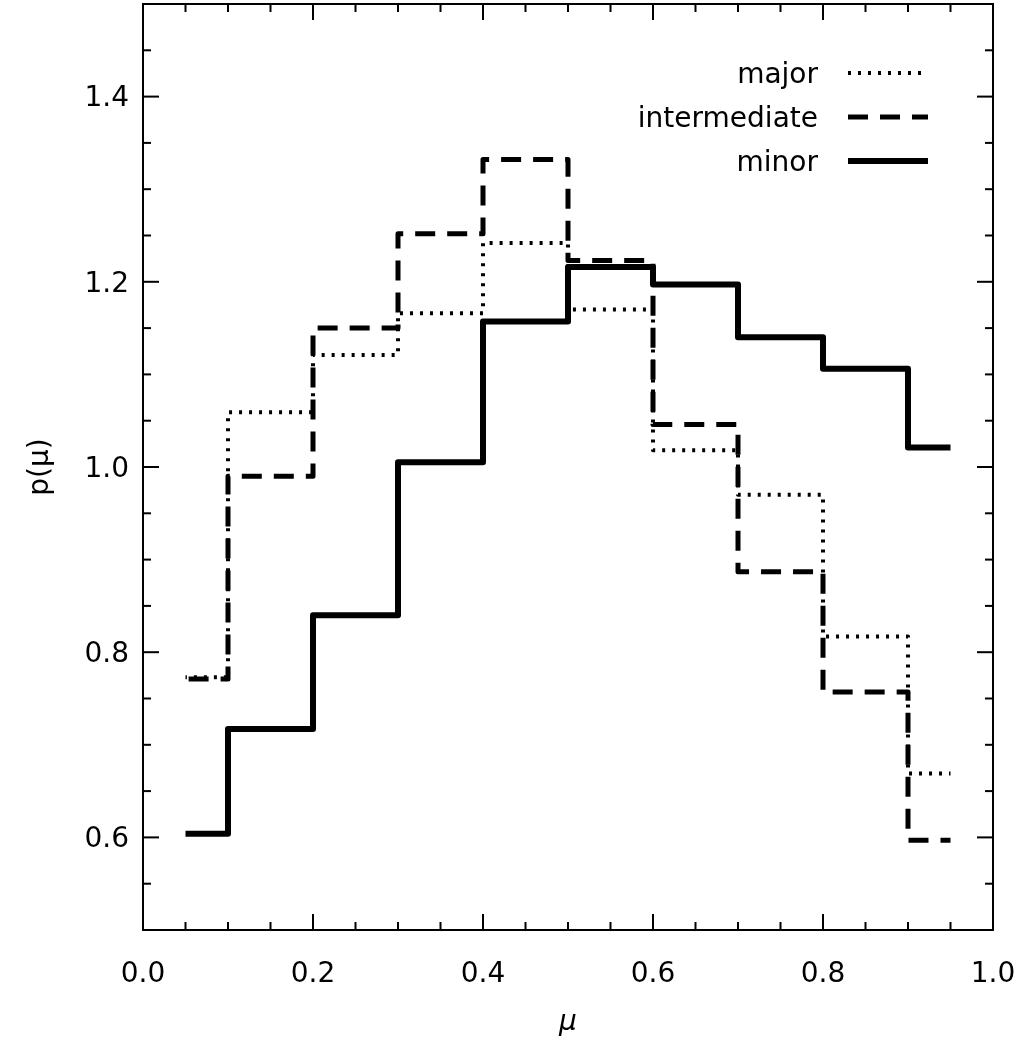 This screenshot has width=1025, height=1044. I want to click on y-tick-label: 0.6, so click(106, 838).